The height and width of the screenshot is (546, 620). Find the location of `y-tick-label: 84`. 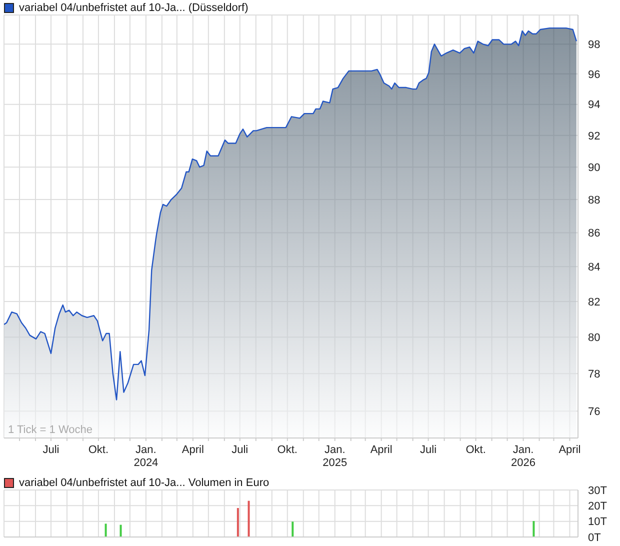

y-tick-label: 84 is located at coordinates (594, 268).